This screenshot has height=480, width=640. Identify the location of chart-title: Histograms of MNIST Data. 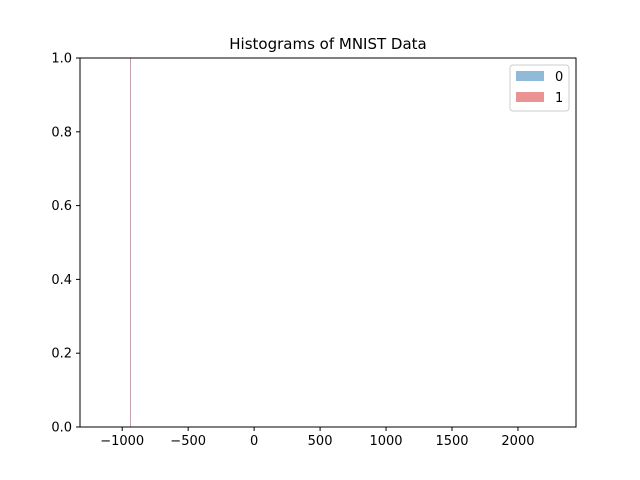
(327, 44).